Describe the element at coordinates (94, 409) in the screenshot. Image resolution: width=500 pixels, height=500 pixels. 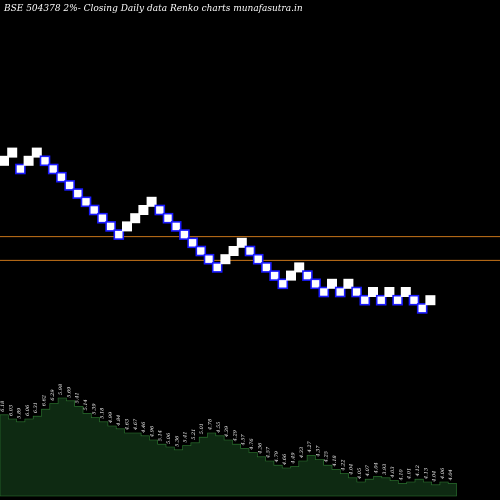
I see `volume-label: 5.39` at that location.